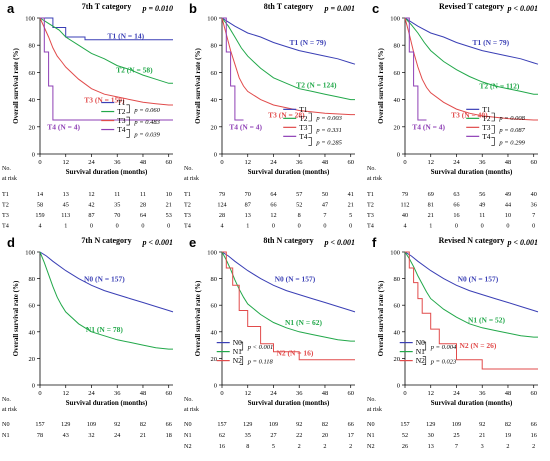  I want to click on risk-value: 43, so click(66, 435).